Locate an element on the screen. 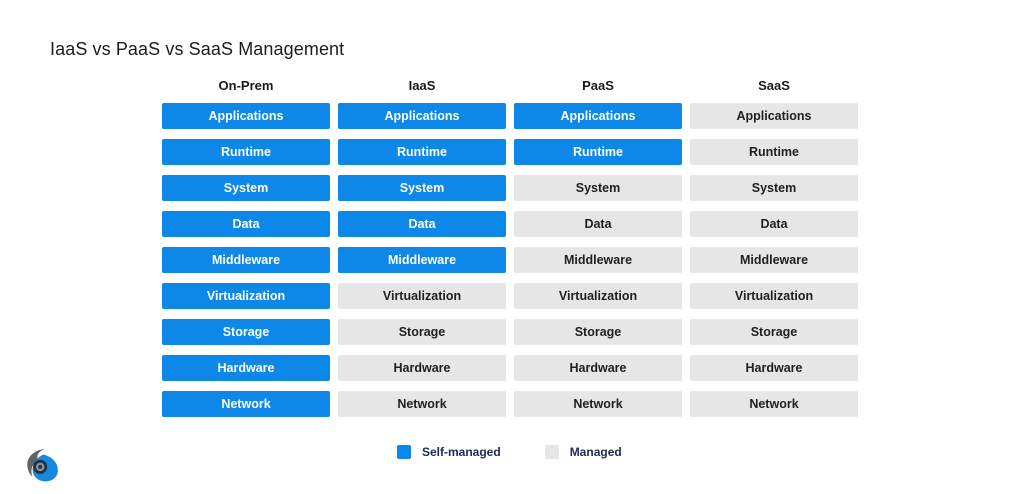 This screenshot has width=1024, height=494. cell-on-prem-hardware: Hardware is located at coordinates (246, 368).